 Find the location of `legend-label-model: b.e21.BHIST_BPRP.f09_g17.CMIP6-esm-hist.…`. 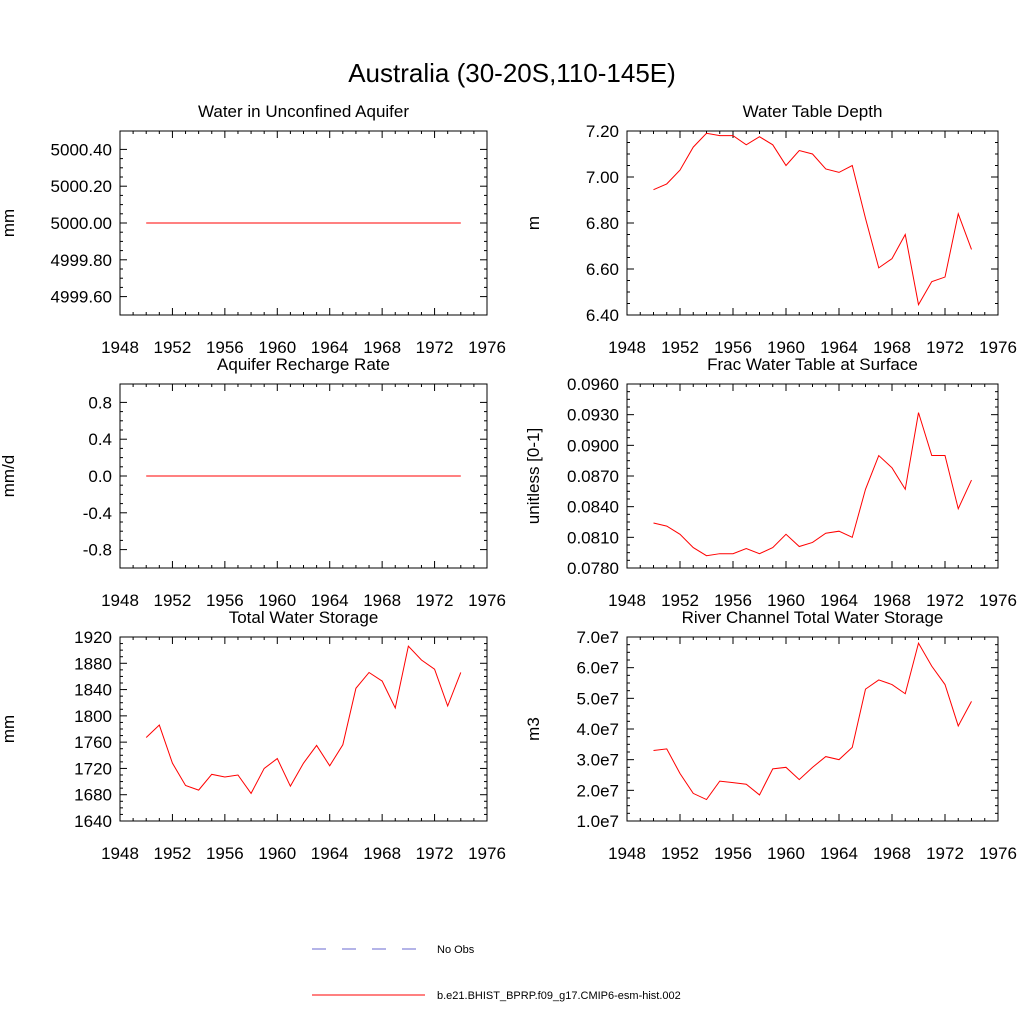

legend-label-model: b.e21.BHIST_BPRP.f09_g17.CMIP6-esm-hist.… is located at coordinates (559, 996).